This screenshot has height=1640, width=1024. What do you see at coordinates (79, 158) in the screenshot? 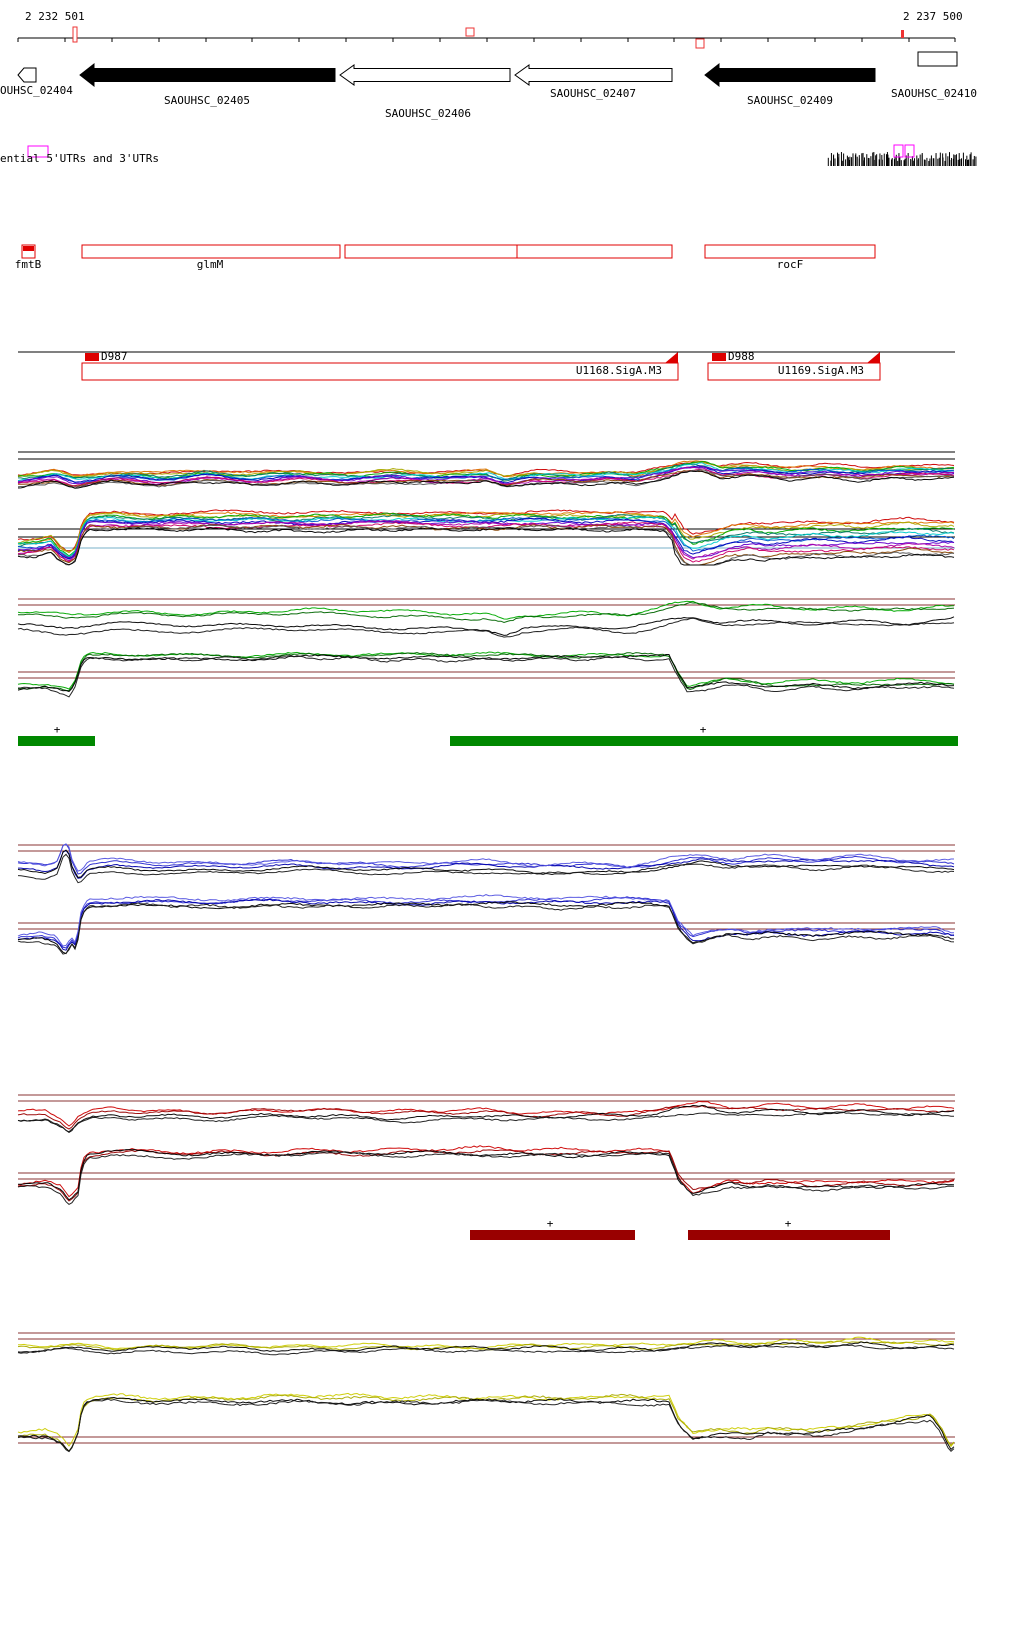
I see `utr-track-label: ential 5'UTRs and 3'UTRs` at bounding box center [79, 158].